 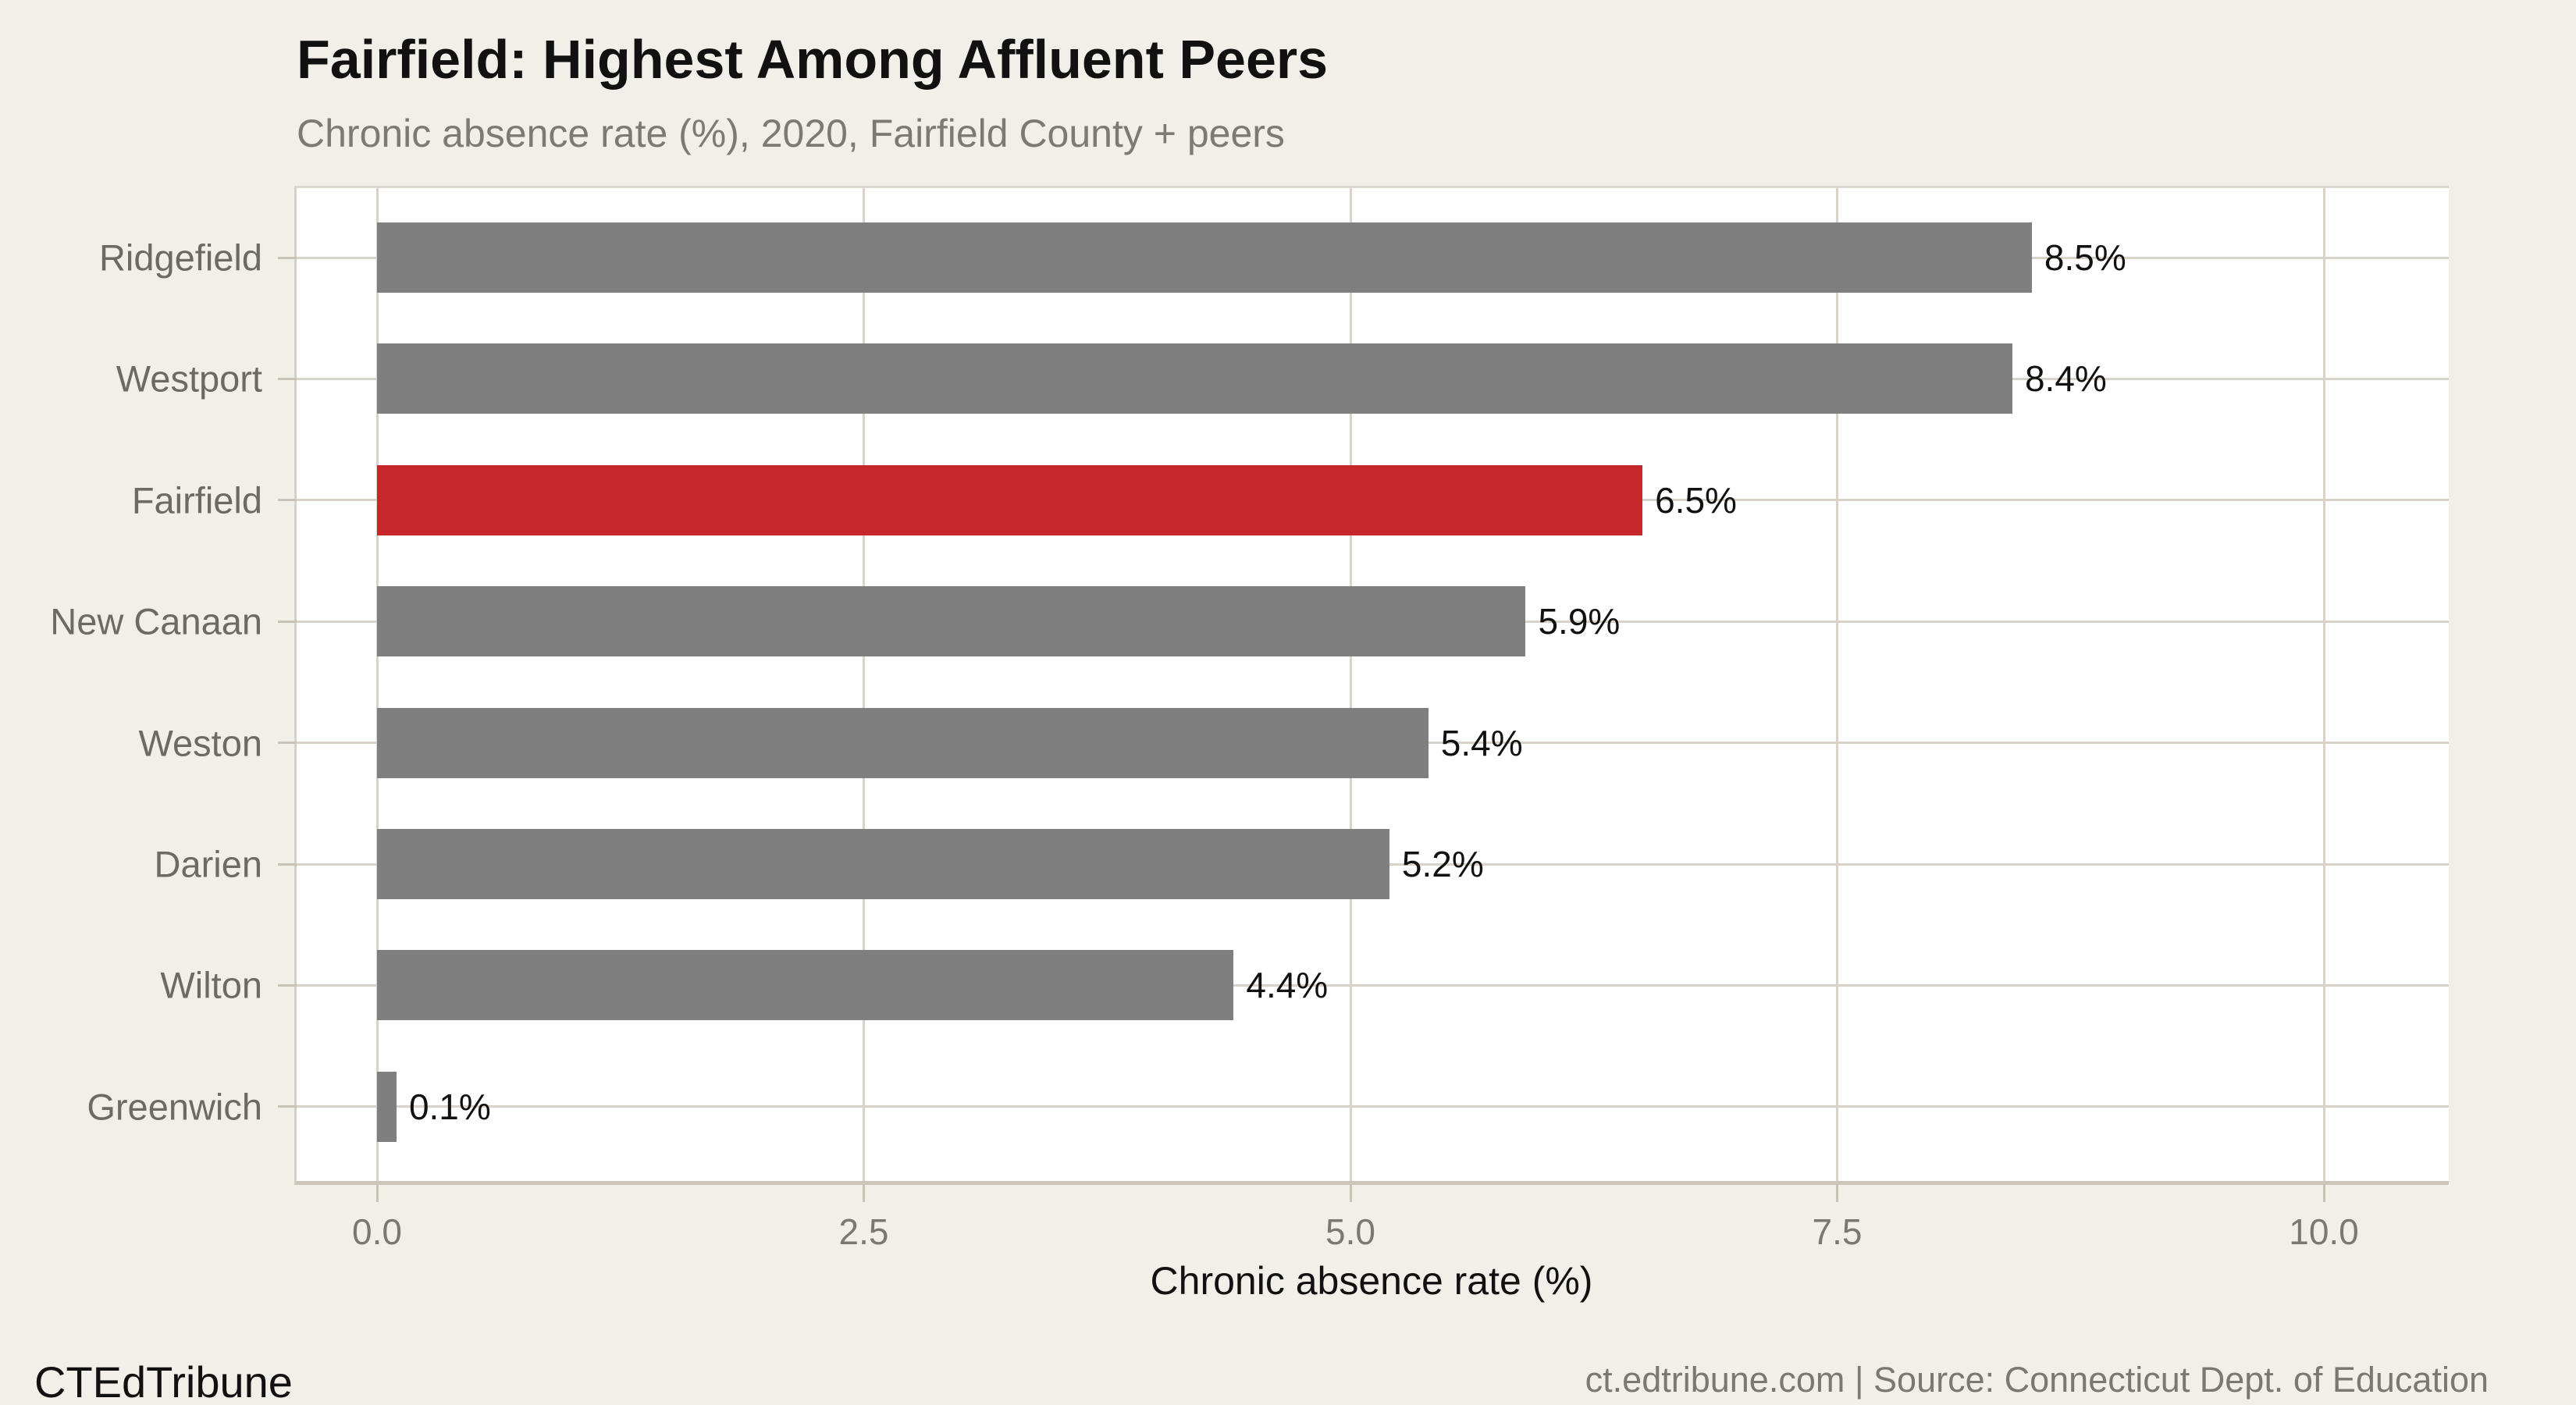 What do you see at coordinates (1010, 500) in the screenshot?
I see `bar-fairfield` at bounding box center [1010, 500].